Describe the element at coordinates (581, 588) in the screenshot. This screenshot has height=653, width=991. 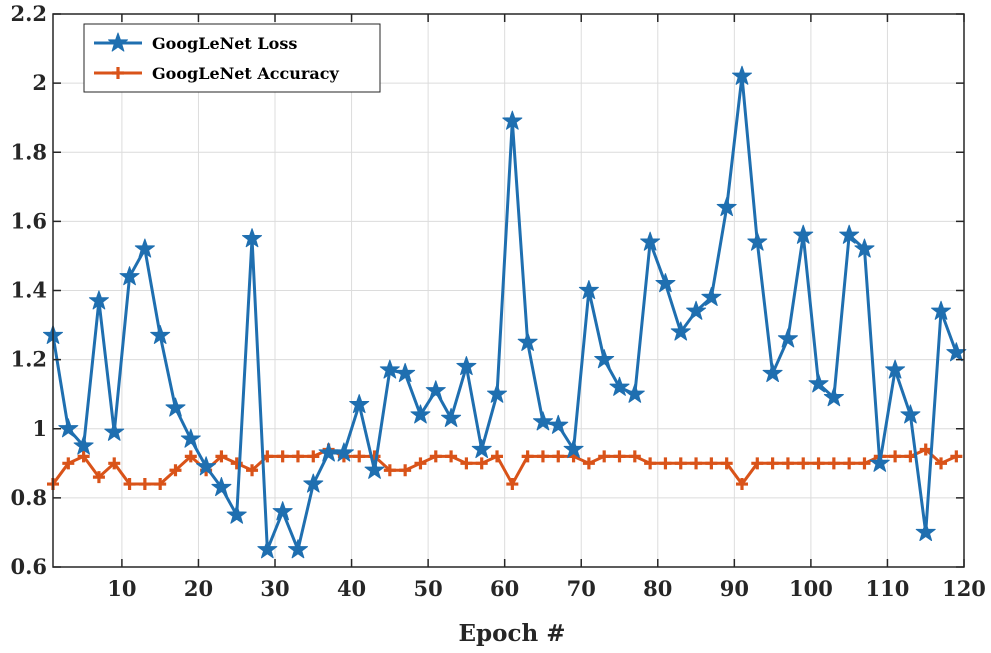
I see `x-tick-label: 70` at that location.